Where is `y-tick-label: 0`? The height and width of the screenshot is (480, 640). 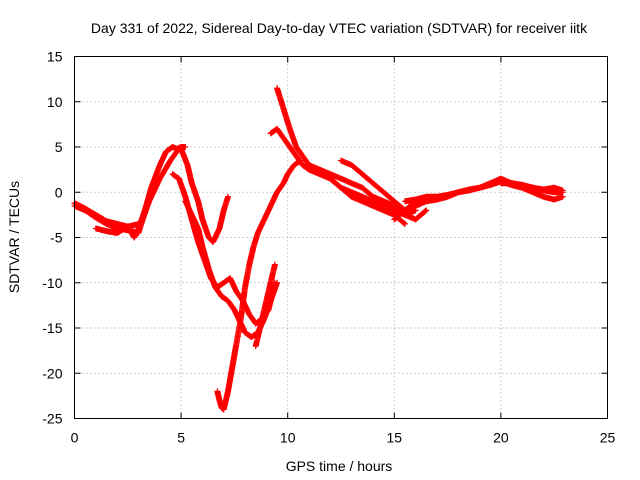
y-tick-label: 0 is located at coordinates (59, 192).